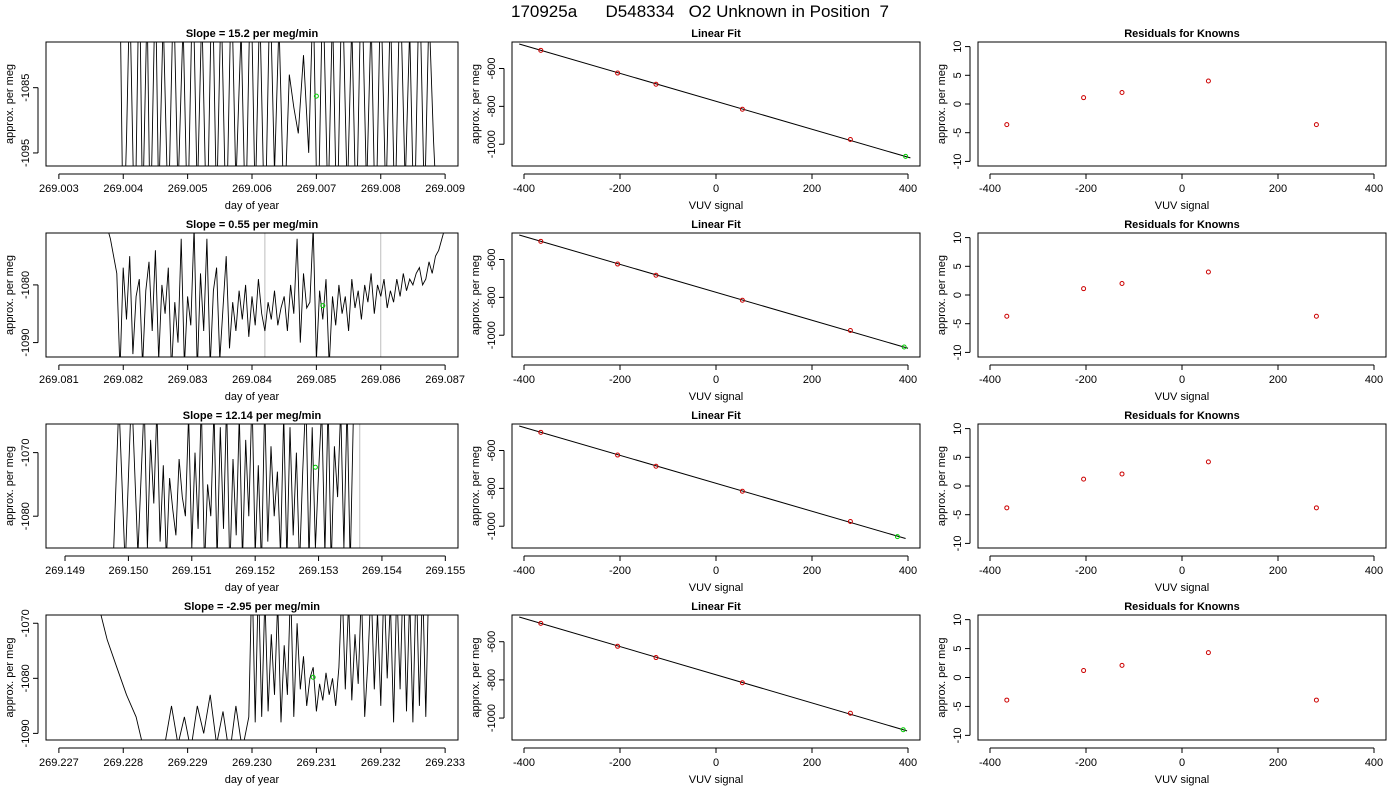 This screenshot has width=1400, height=800. What do you see at coordinates (123, 380) in the screenshot?
I see `x-tick-label: 269.082` at bounding box center [123, 380].